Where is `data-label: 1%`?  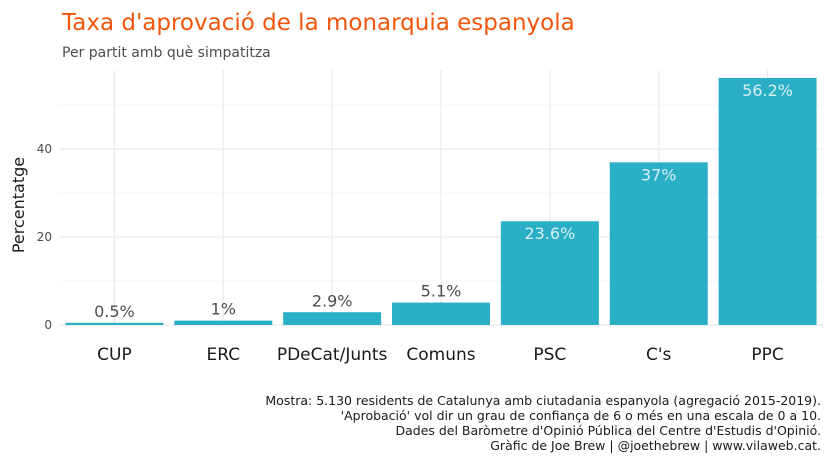 data-label: 1% is located at coordinates (223, 309).